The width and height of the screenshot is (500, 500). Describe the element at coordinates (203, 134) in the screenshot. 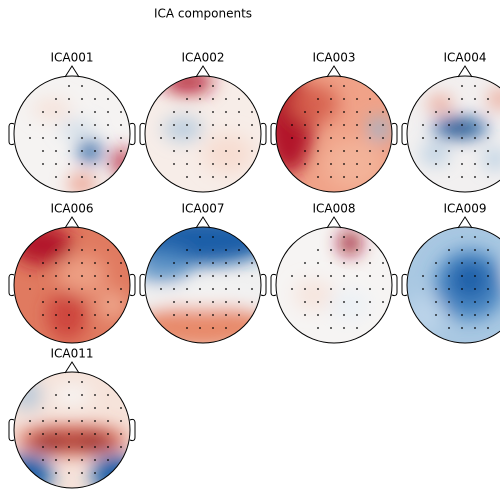

I see `head-outline` at that location.